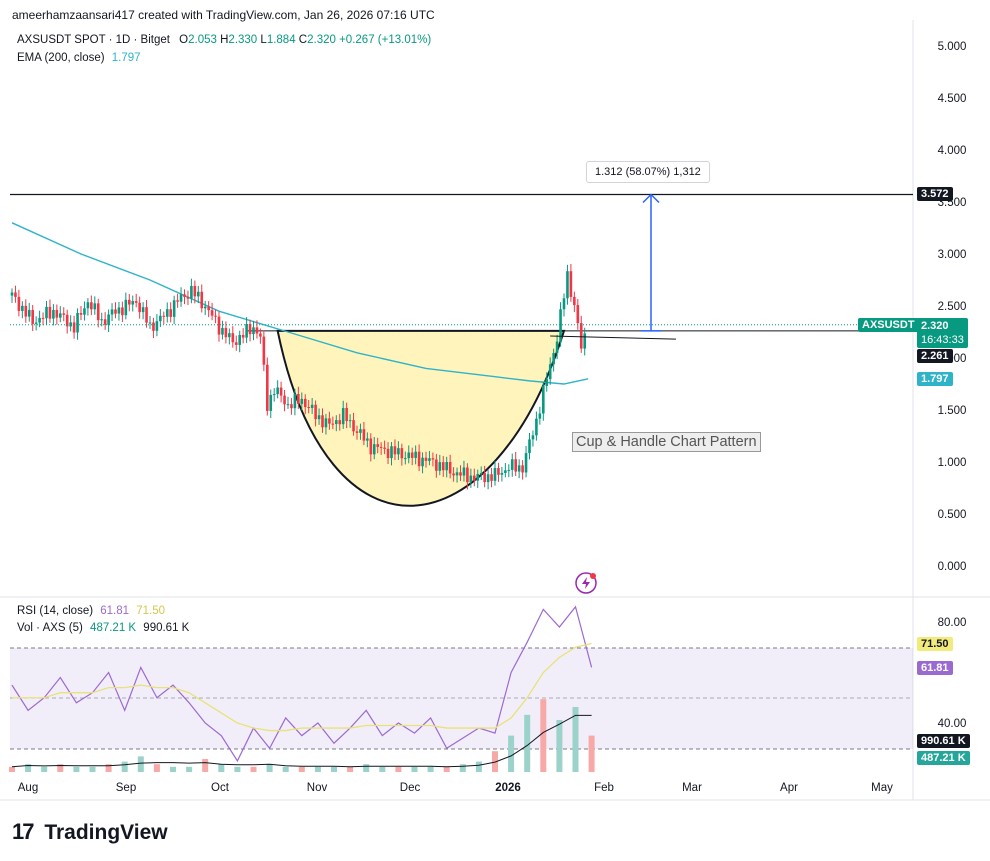 This screenshot has height=861, width=990. Describe the element at coordinates (952, 151) in the screenshot. I see `price-tick: 4.000` at that location.